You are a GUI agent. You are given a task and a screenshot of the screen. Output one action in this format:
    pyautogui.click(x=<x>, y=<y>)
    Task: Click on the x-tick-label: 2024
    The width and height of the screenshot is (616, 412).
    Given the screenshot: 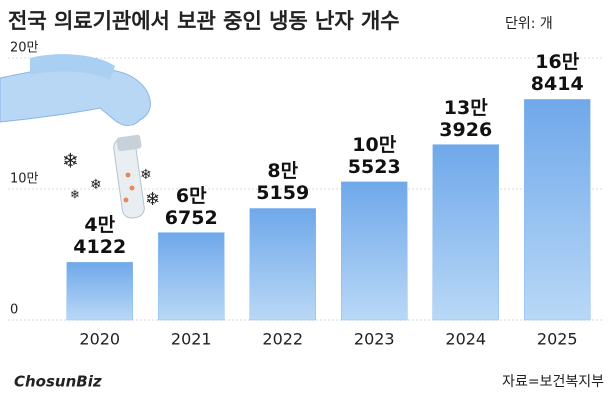 What is the action you would take?
    pyautogui.click(x=465, y=339)
    